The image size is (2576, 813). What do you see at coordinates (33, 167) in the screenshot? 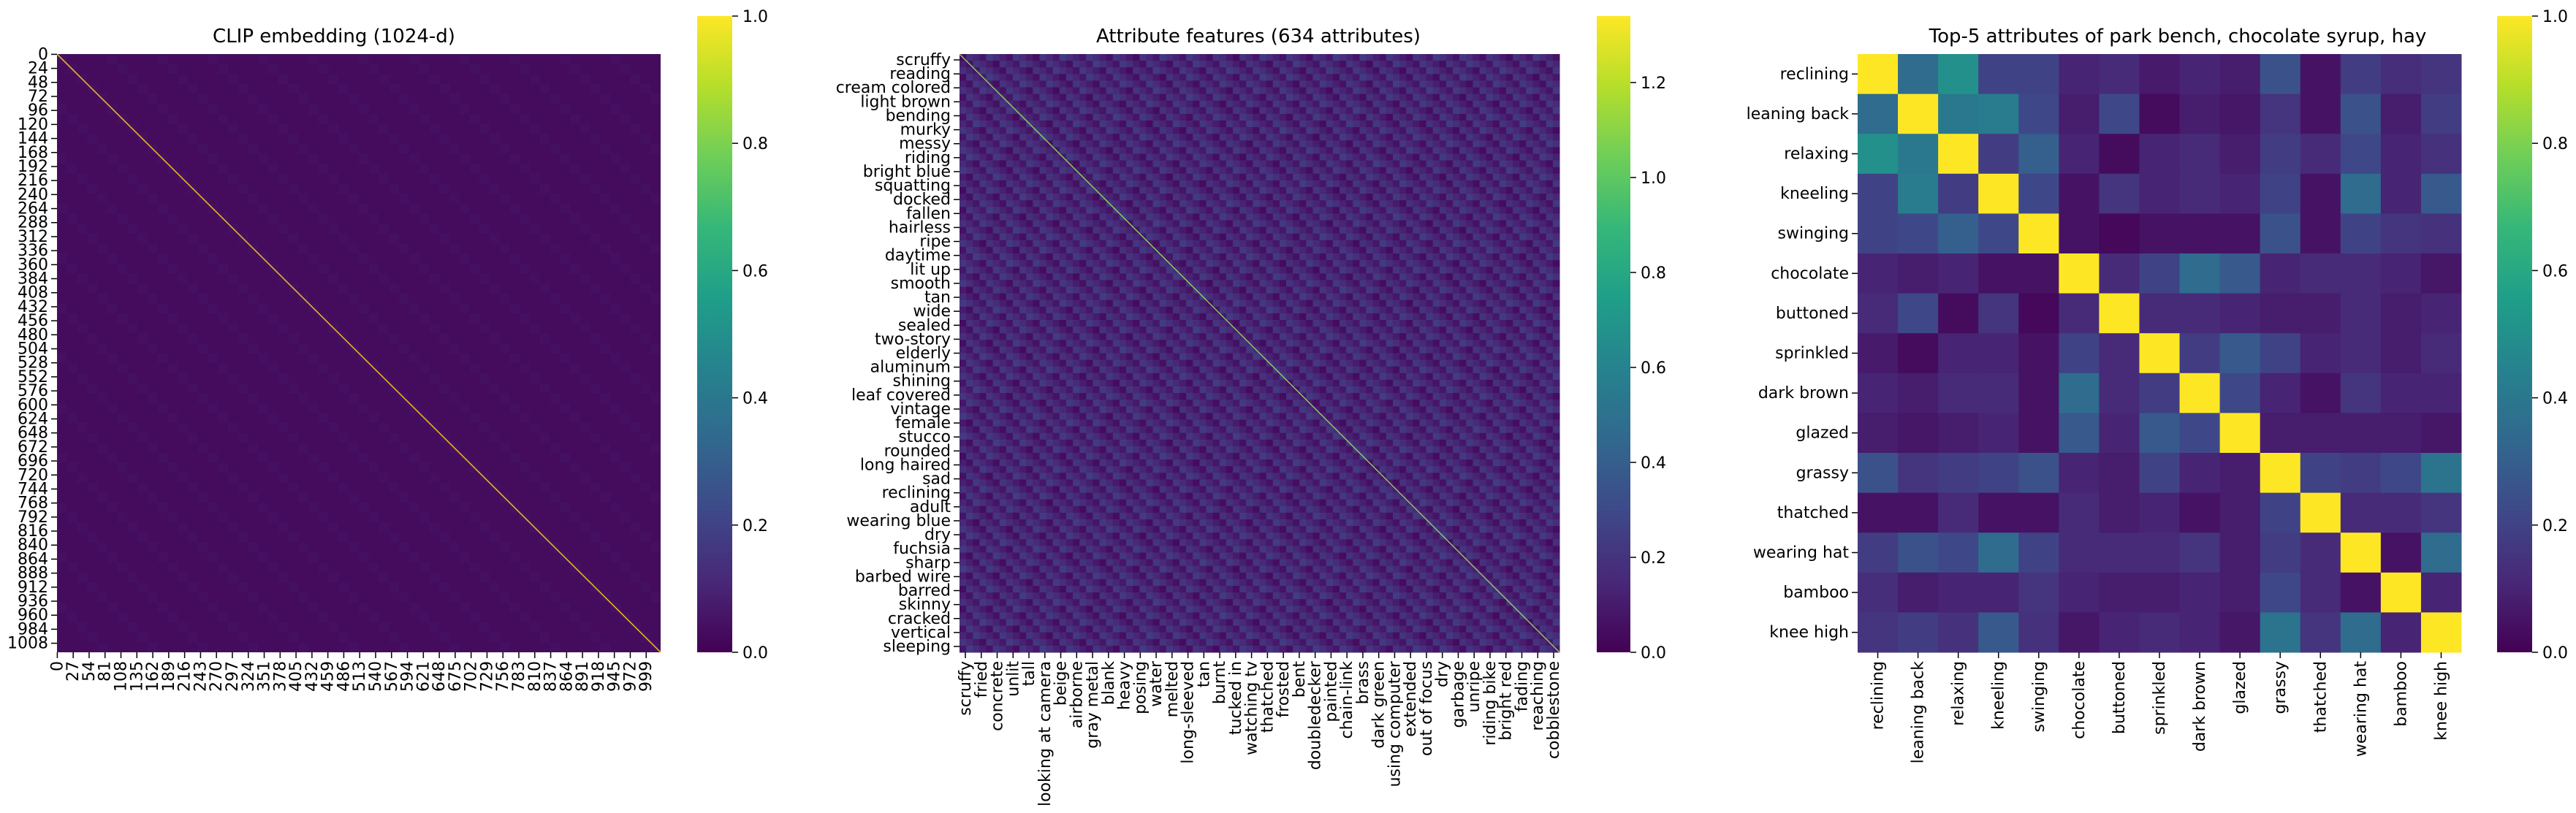
I see `y-tick-label: 192` at bounding box center [33, 167].